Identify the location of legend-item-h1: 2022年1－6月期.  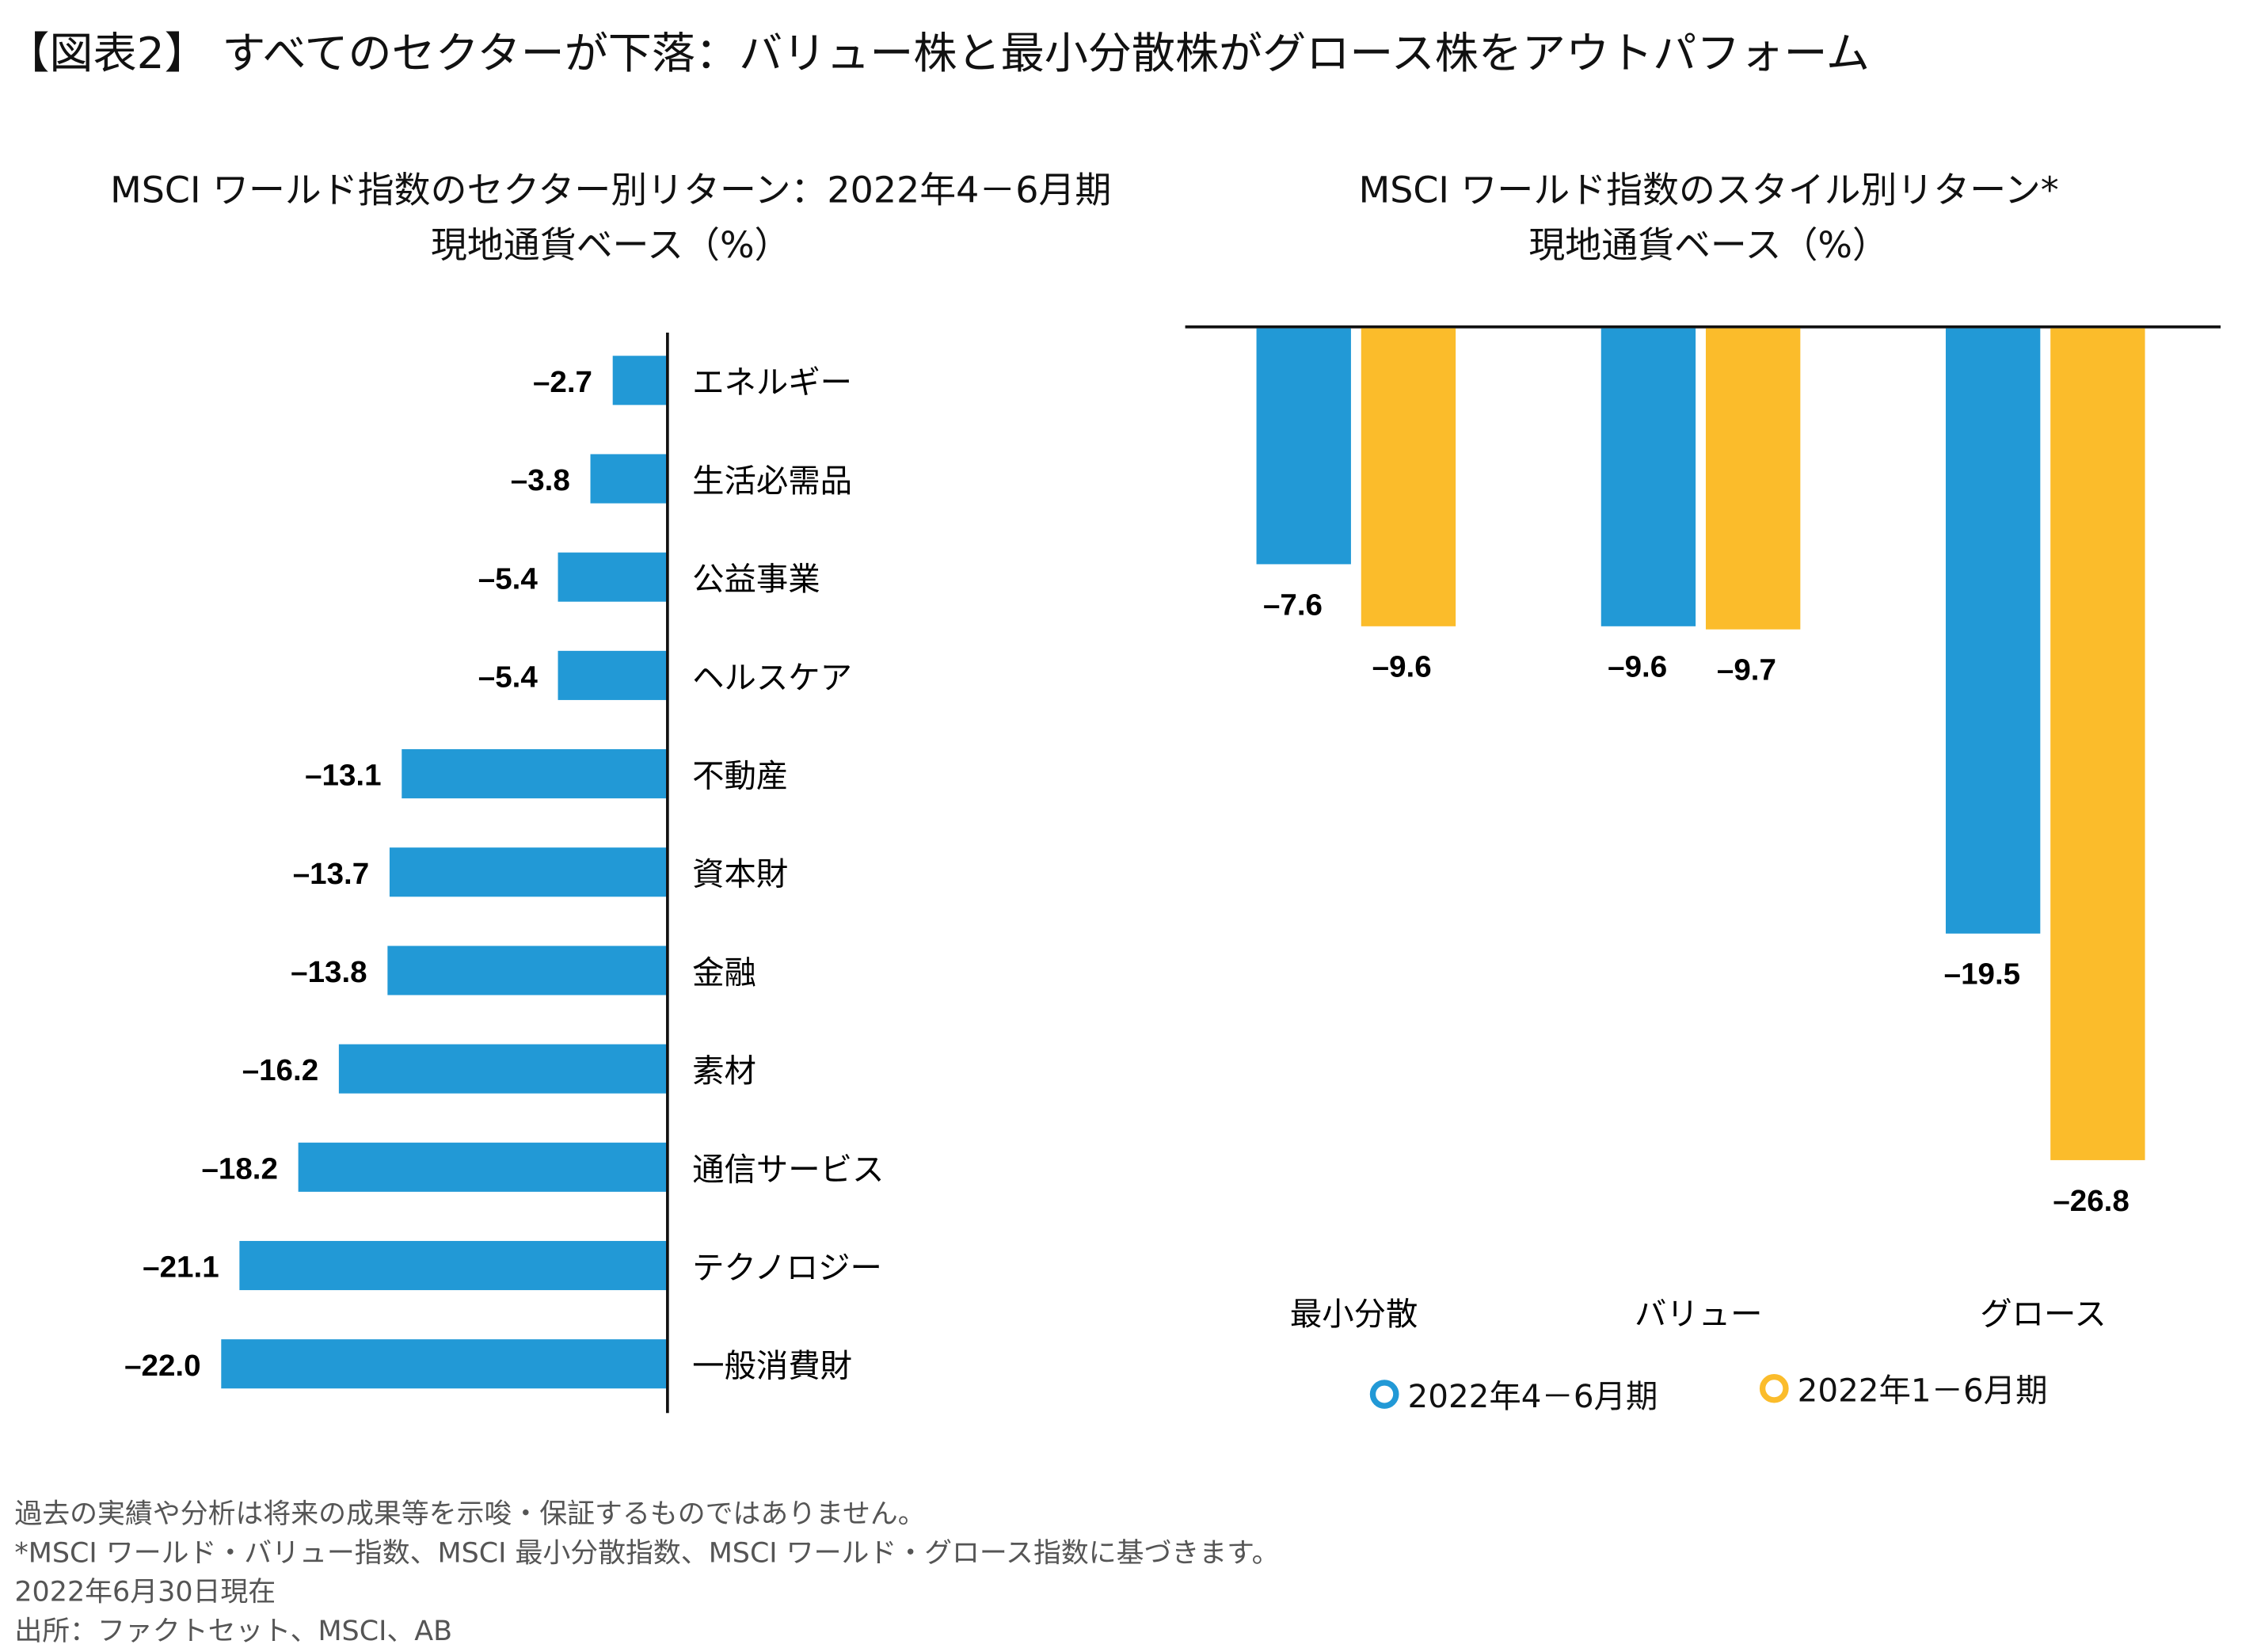
(1903, 1388).